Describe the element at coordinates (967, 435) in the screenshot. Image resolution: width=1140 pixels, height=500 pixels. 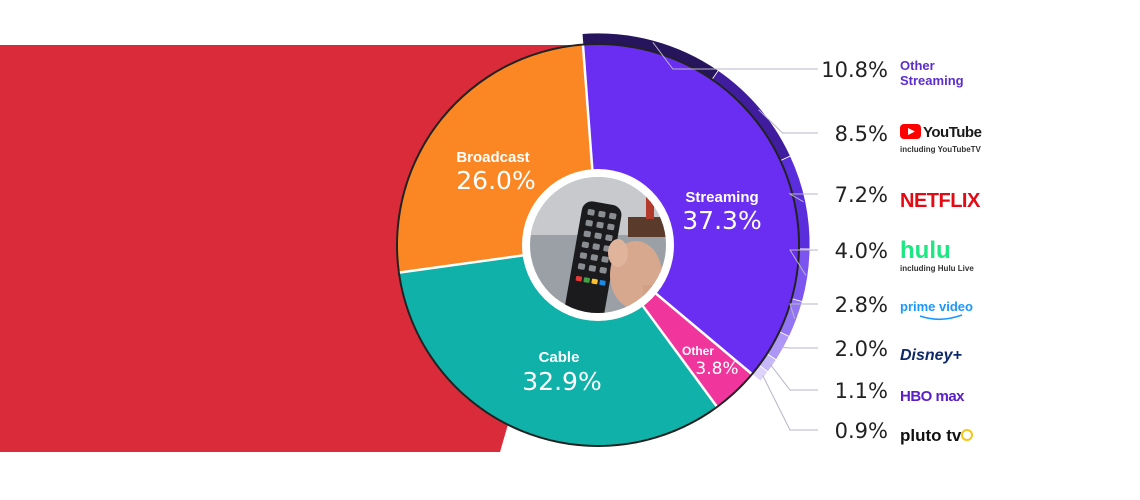
I see `pluto-tv-icon` at that location.